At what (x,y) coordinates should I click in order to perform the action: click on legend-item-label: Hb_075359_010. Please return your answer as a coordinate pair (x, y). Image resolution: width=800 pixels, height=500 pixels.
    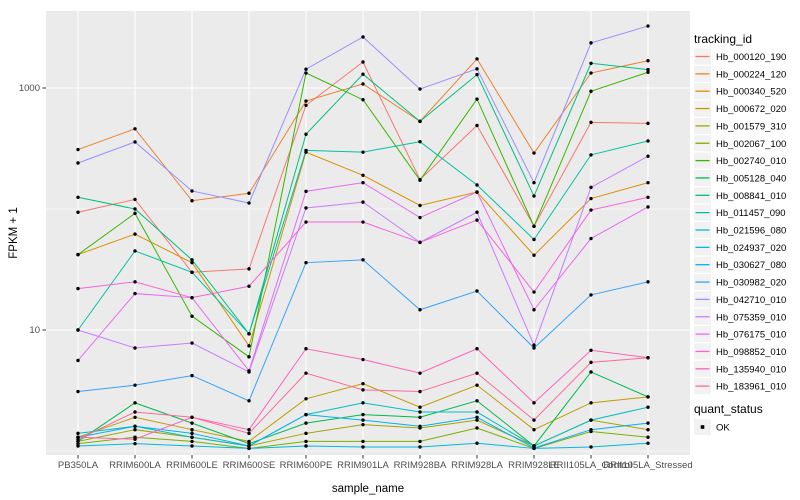
    Looking at the image, I should click on (751, 317).